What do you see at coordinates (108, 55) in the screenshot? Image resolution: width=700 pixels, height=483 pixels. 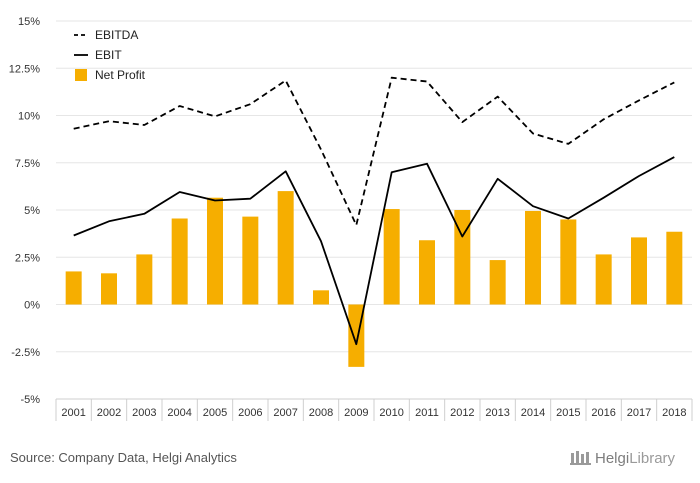 I see `legend-label-ebit: EBIT` at bounding box center [108, 55].